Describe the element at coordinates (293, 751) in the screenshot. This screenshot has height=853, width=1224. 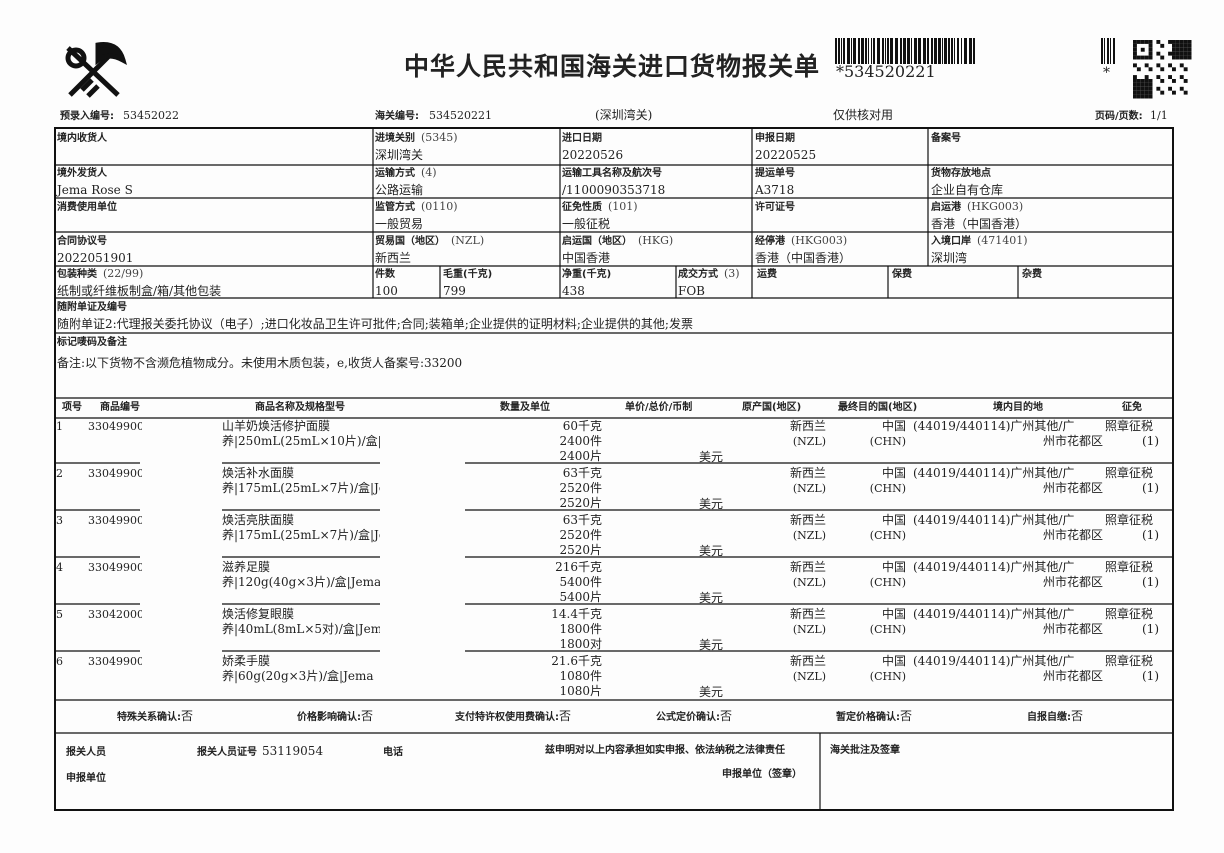
I see `value: 53119054` at that location.